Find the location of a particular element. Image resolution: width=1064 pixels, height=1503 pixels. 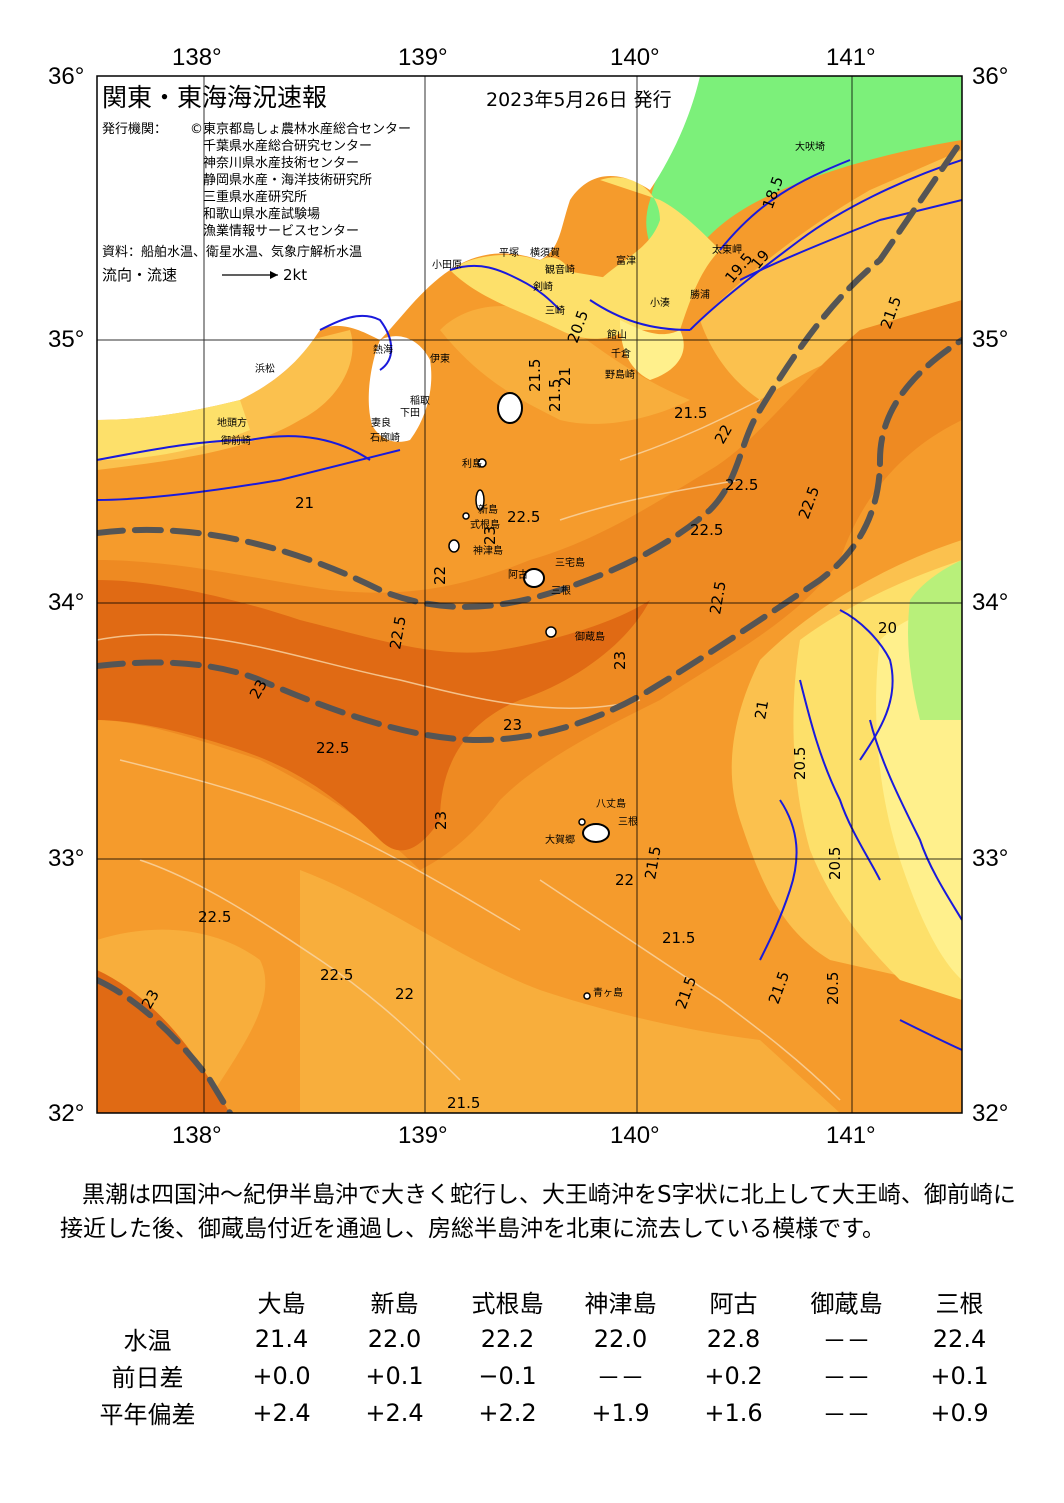

water-zone-sagami-gulf is located at coordinates (565, 365).